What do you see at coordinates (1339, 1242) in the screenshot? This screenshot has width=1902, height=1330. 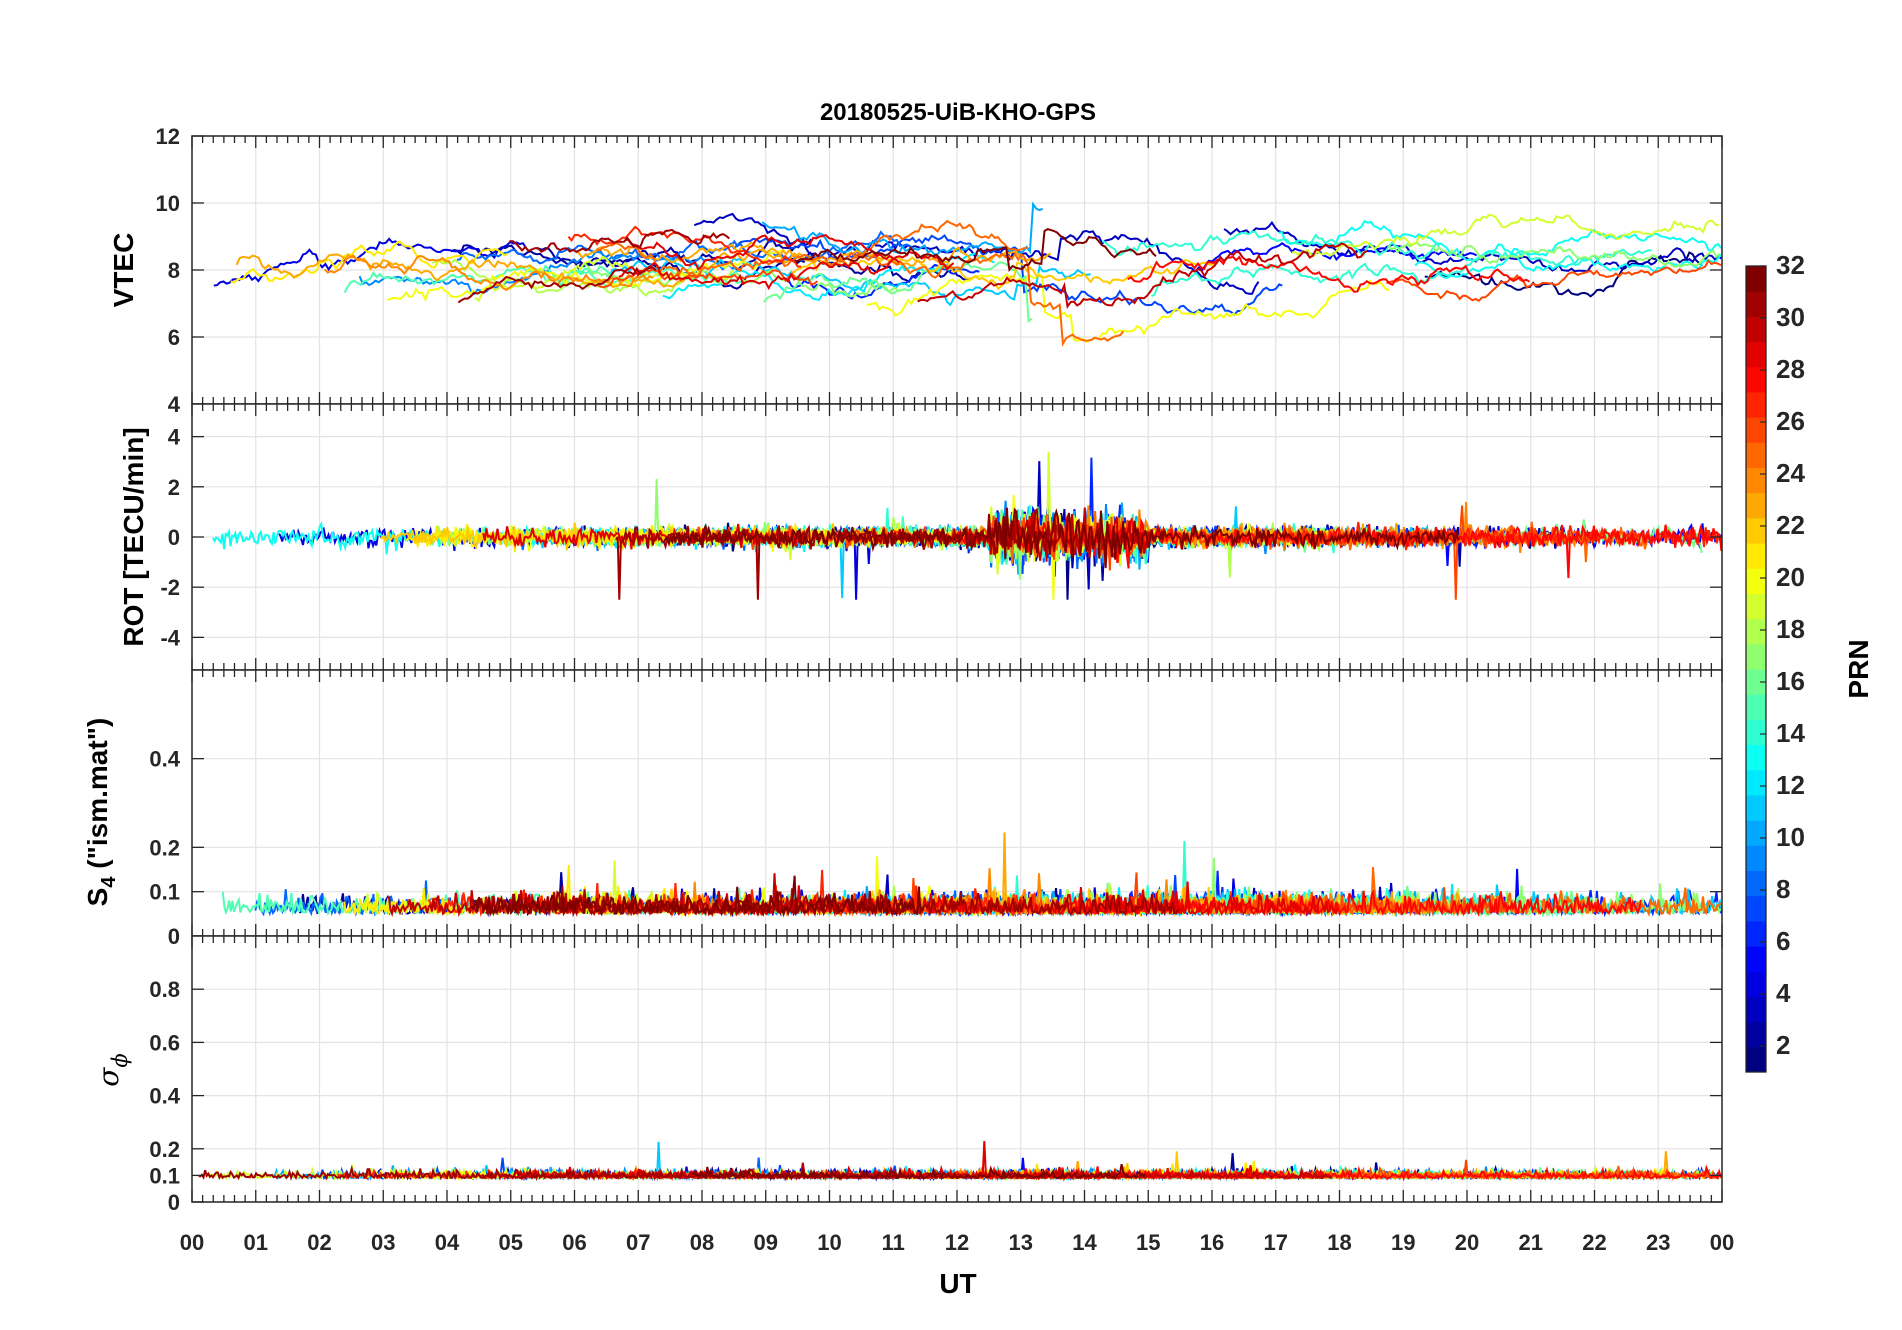 I see `x-tick-label: 18` at bounding box center [1339, 1242].